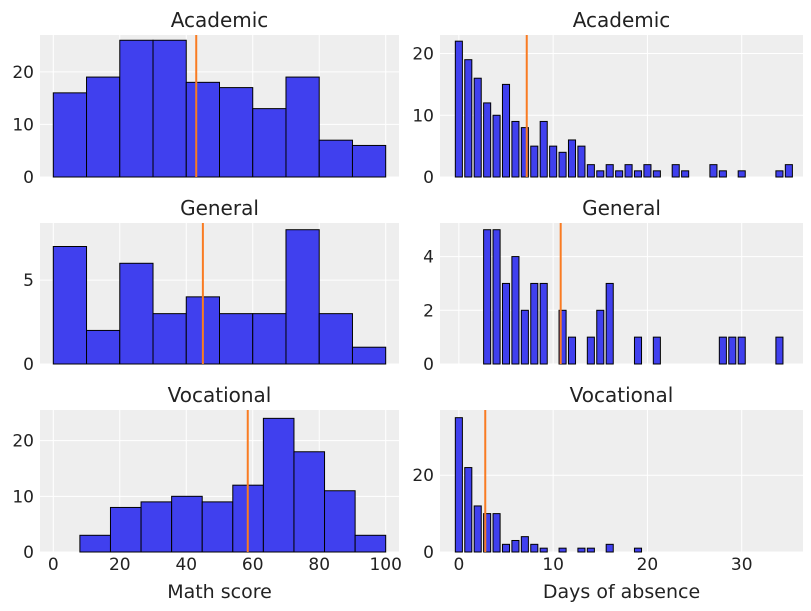 This screenshot has height=611, width=811. What do you see at coordinates (621, 592) in the screenshot?
I see `x-axis-label: Days of absence` at bounding box center [621, 592].